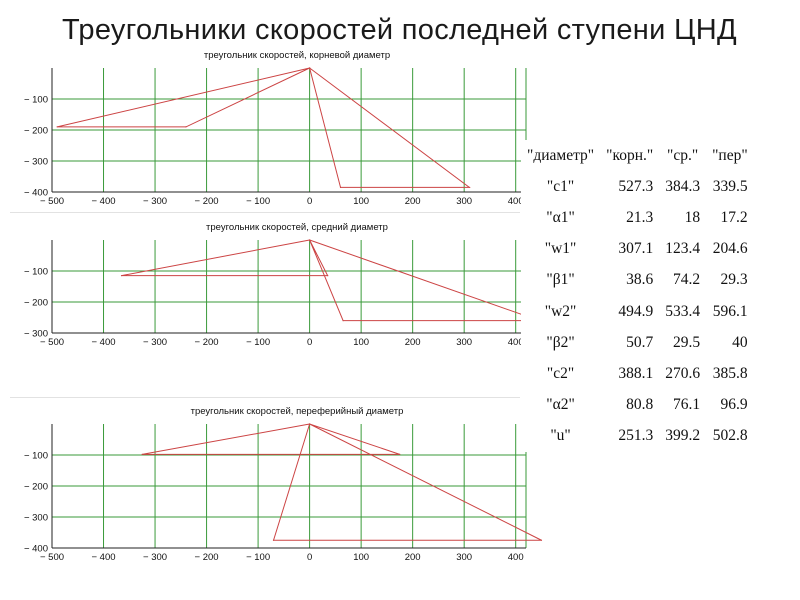  What do you see at coordinates (730, 155) in the screenshot?
I see `header-cell: "пер"` at bounding box center [730, 155].